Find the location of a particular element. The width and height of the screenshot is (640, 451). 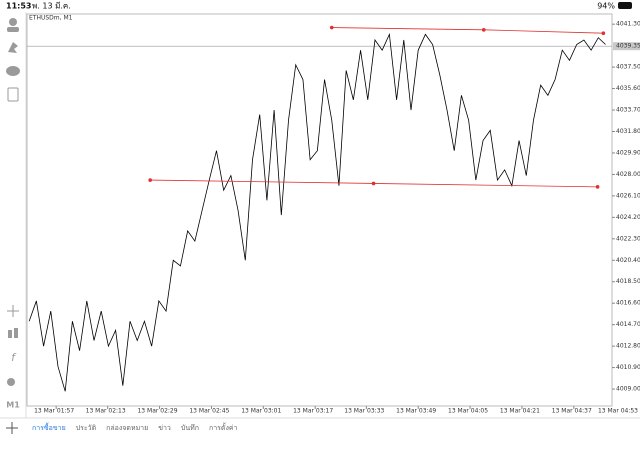

indicator-icon: f is located at coordinates (14, 357).